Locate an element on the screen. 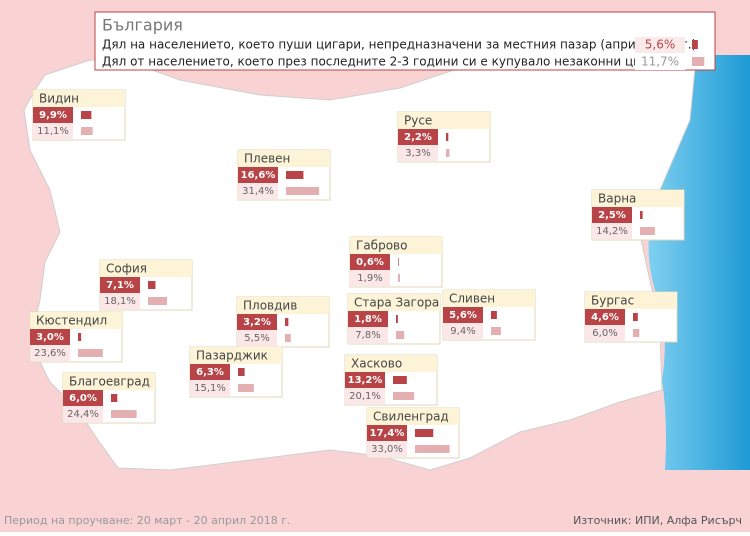  value-label: 5,5% is located at coordinates (256, 338).